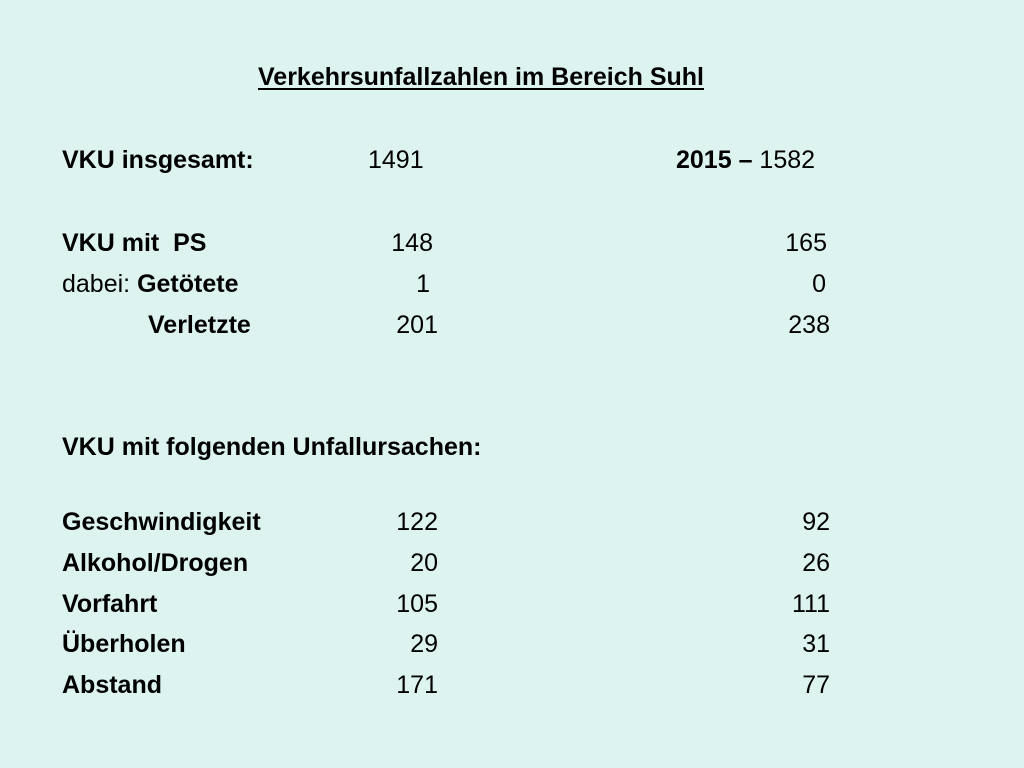 The width and height of the screenshot is (1024, 768). I want to click on total-year-b: 2015, so click(704, 160).